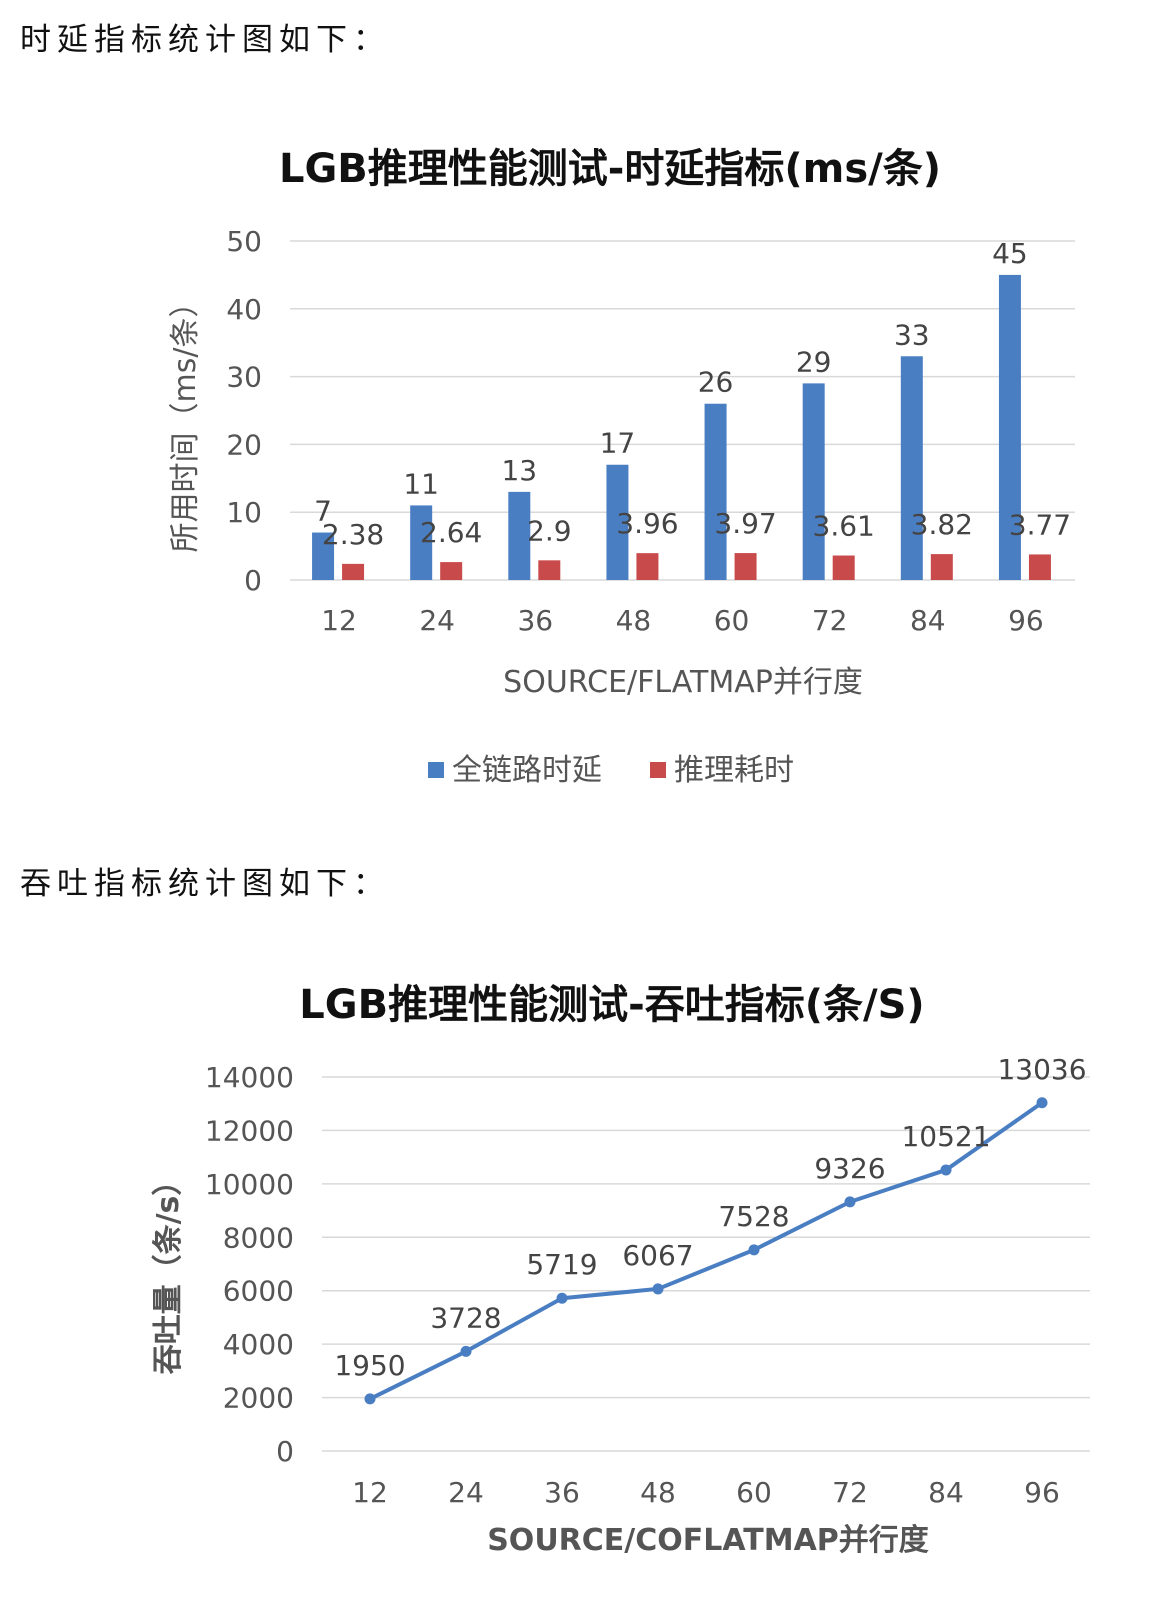  I want to click on throughput-data-label: 9326, so click(849, 1168).